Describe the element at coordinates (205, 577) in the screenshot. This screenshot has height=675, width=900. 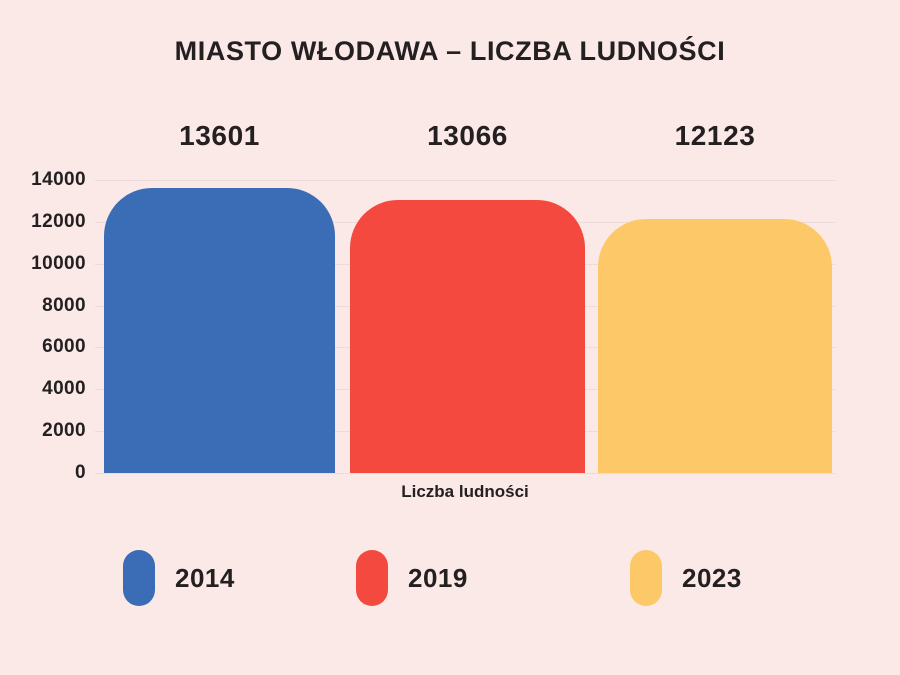
I see `legend-label-2014: 2014` at that location.